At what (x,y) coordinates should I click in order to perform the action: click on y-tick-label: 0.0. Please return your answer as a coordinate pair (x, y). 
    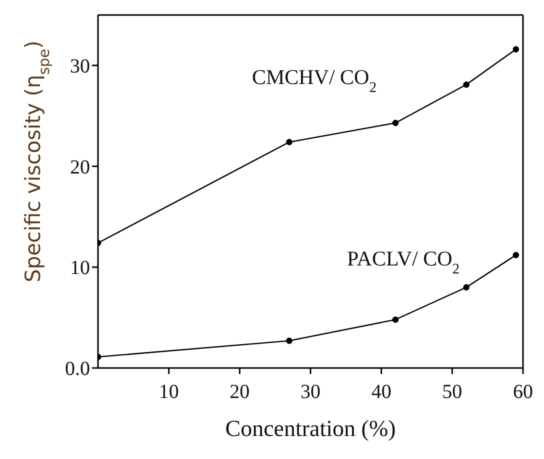
    Looking at the image, I should click on (77, 369).